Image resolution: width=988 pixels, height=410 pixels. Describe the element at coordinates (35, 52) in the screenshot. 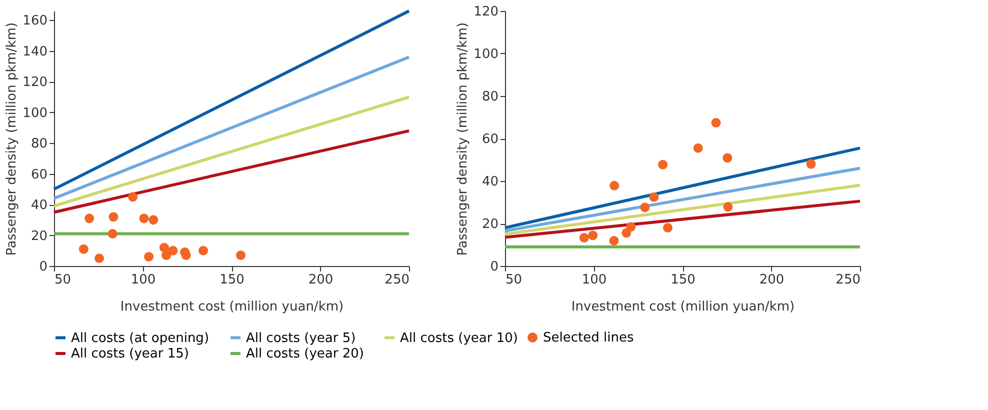

I see `y-tick-label: 140` at that location.